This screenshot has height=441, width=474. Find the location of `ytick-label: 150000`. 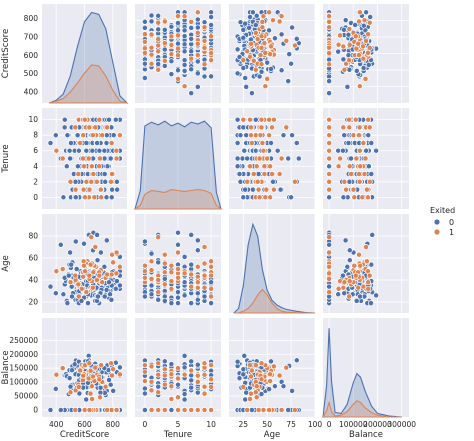

ytick-label: 150000 is located at coordinates (23, 368).